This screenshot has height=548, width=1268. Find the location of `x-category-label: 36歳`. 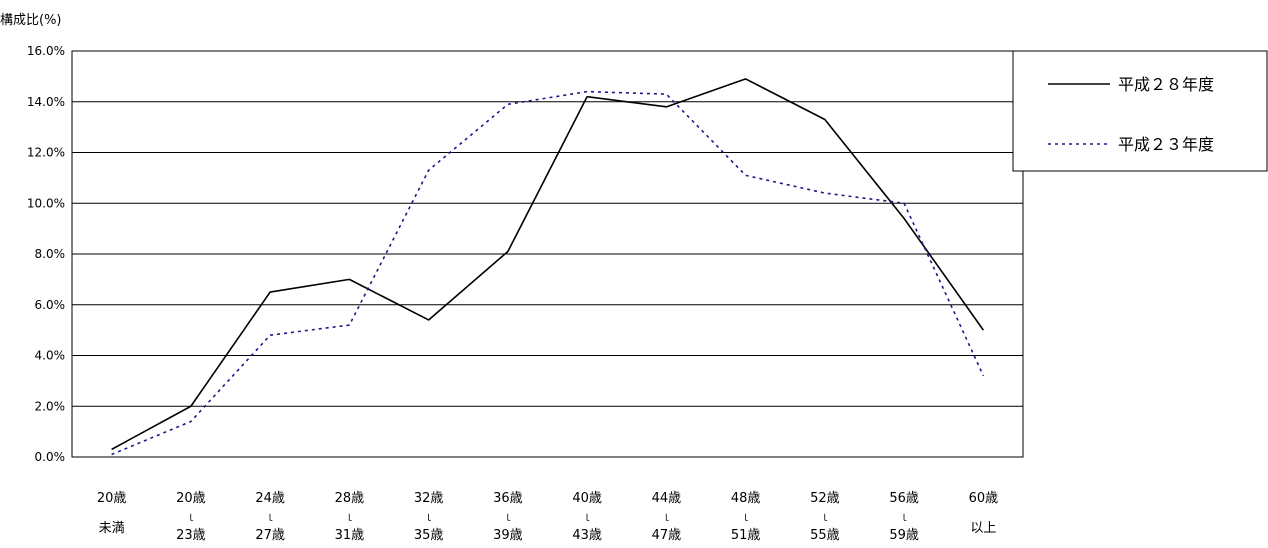

x-category-label: 36歳 is located at coordinates (508, 498).